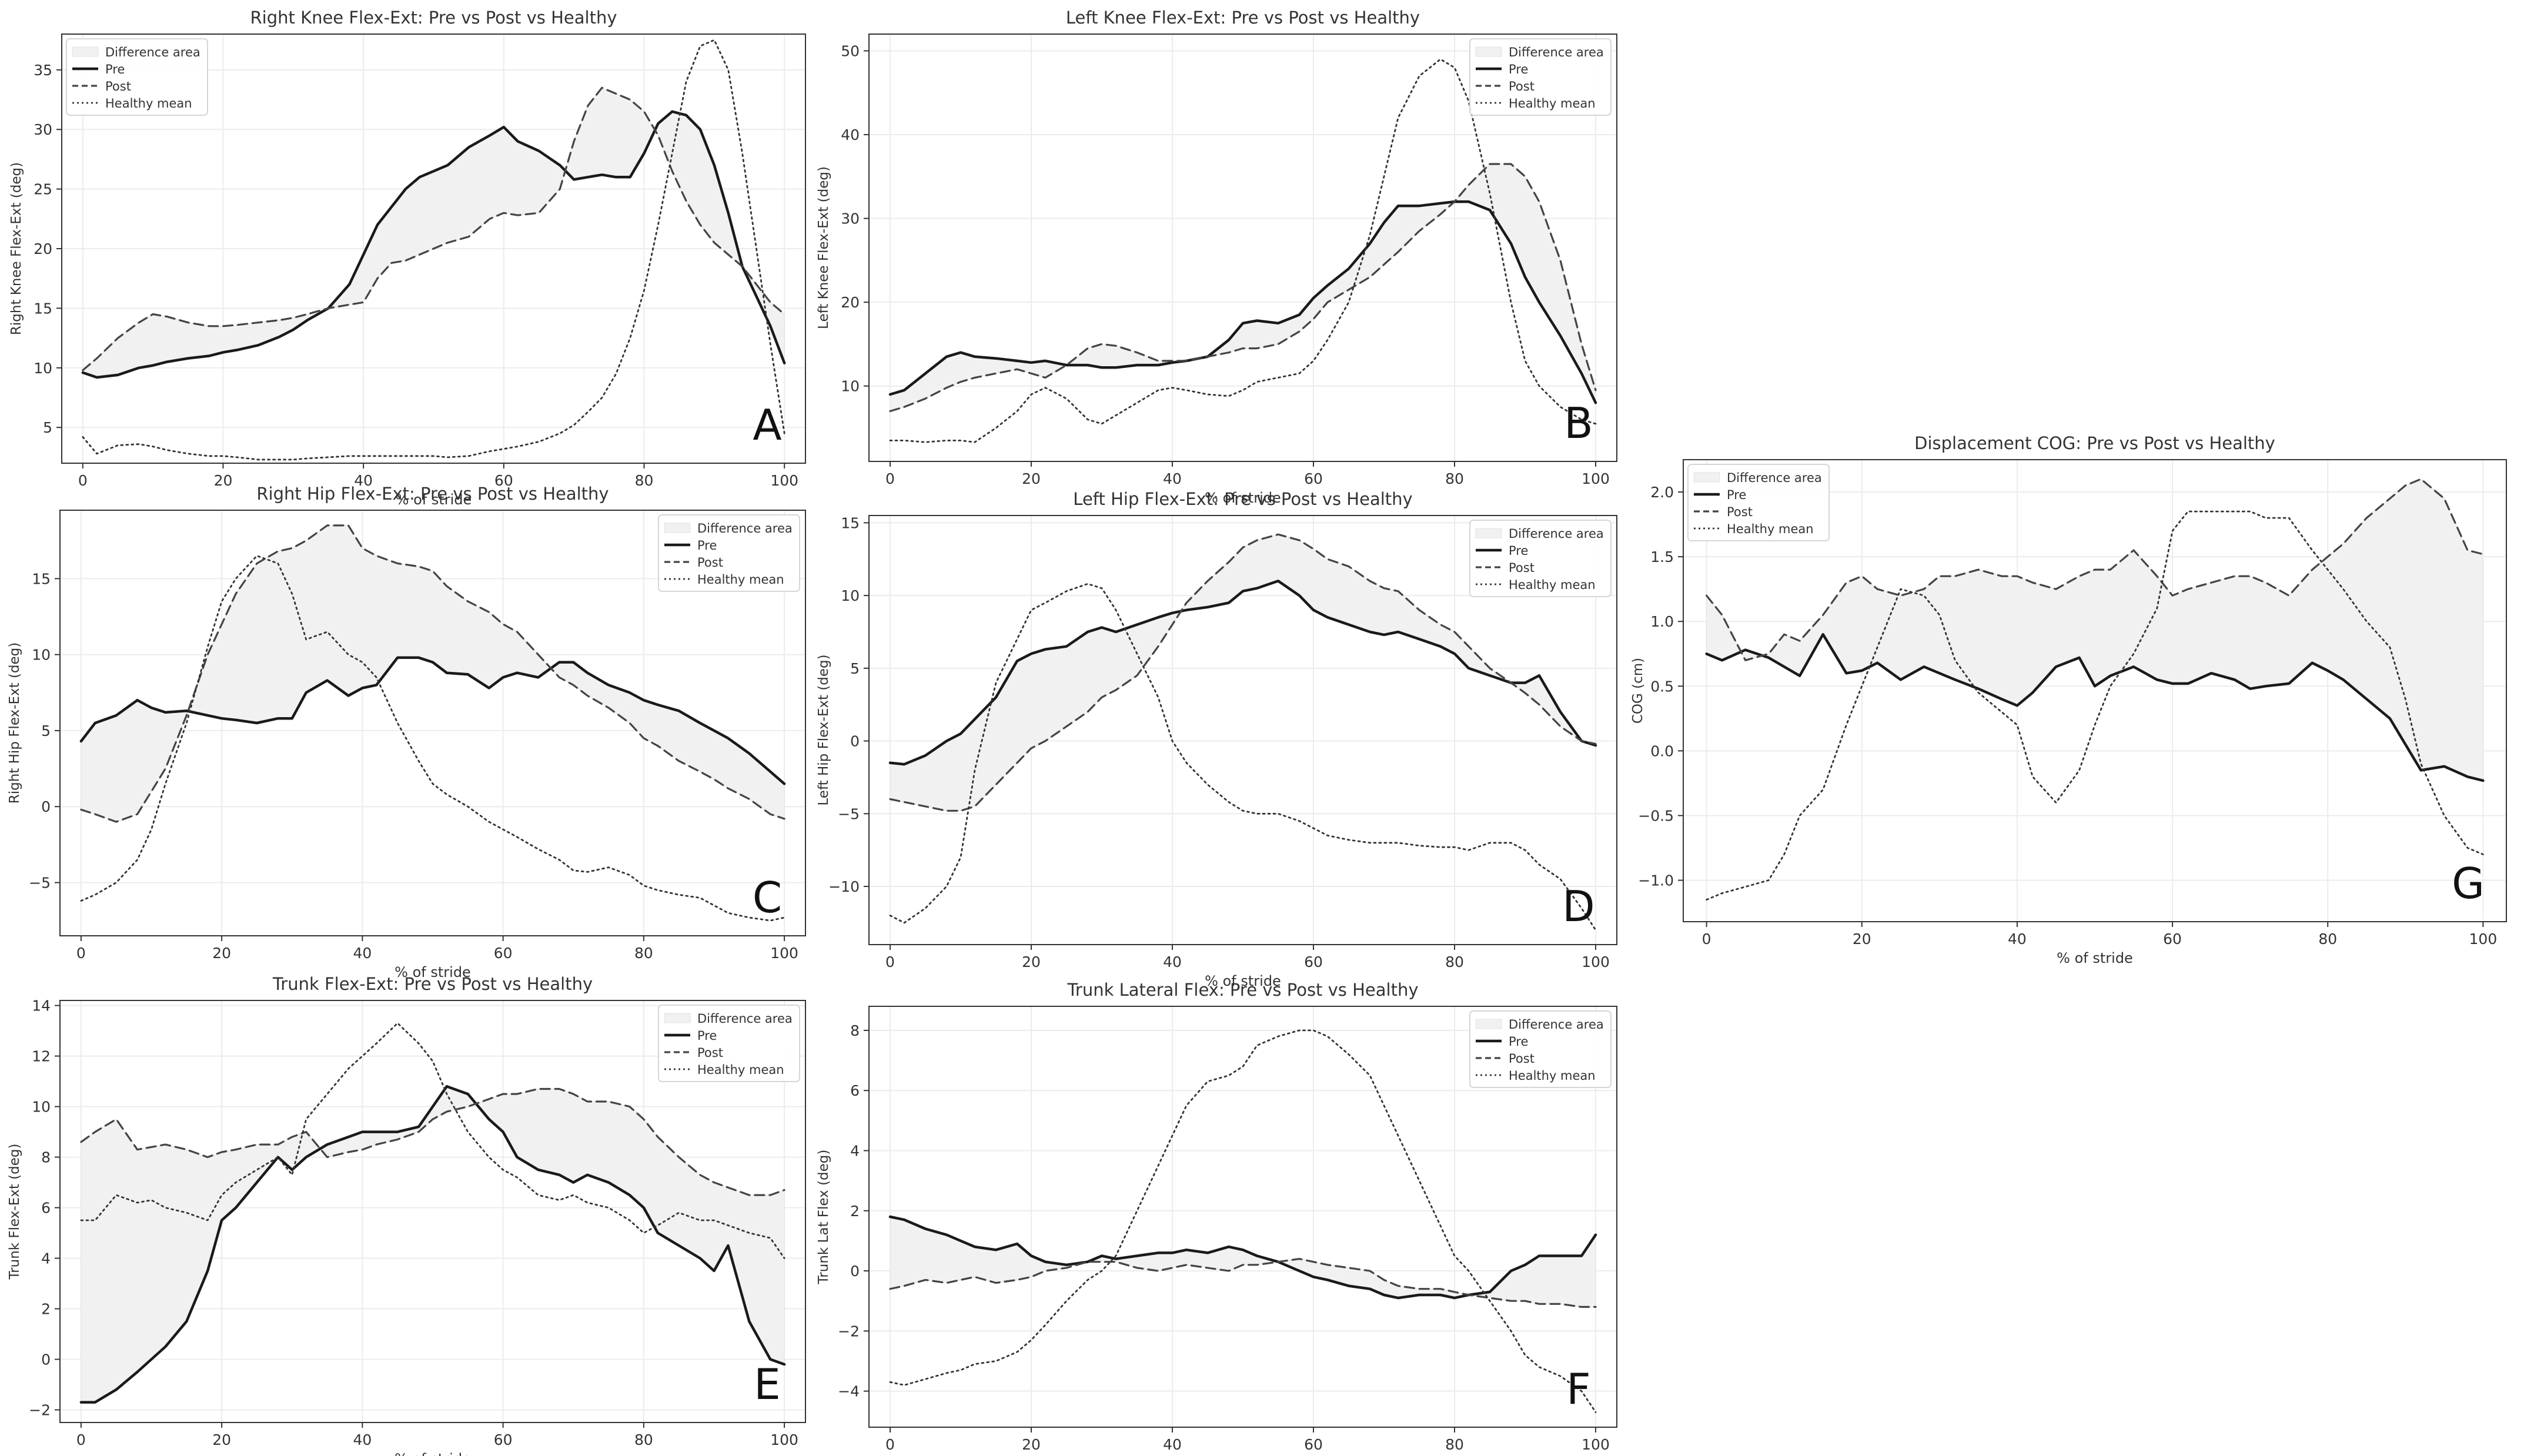  I want to click on y-axis-label: Trunk Lat Flex (deg), so click(824, 1217).